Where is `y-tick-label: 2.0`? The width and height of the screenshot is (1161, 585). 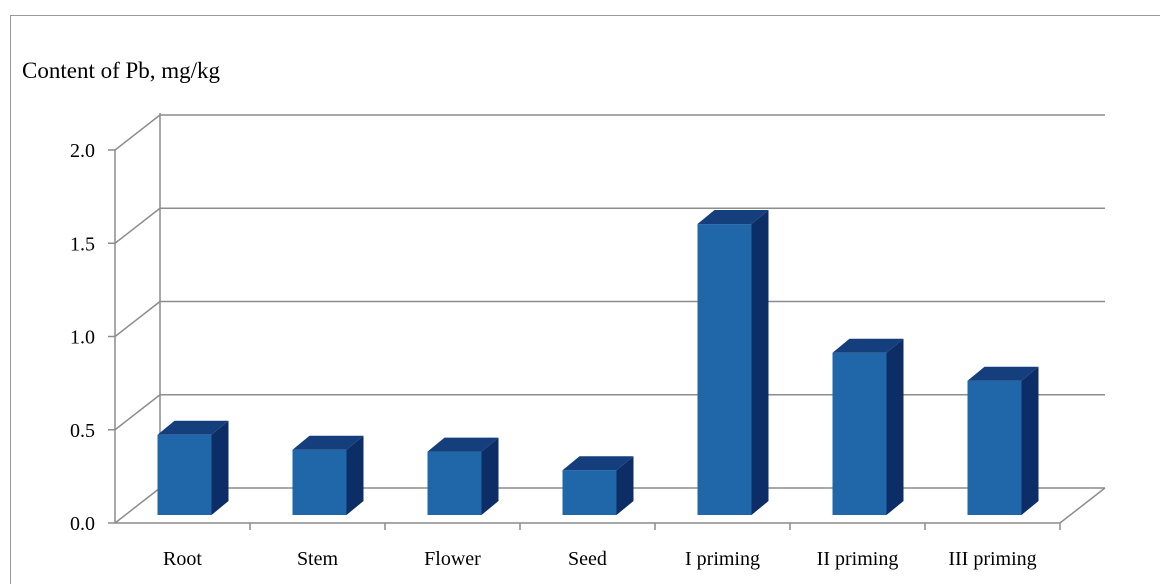 y-tick-label: 2.0 is located at coordinates (82, 151).